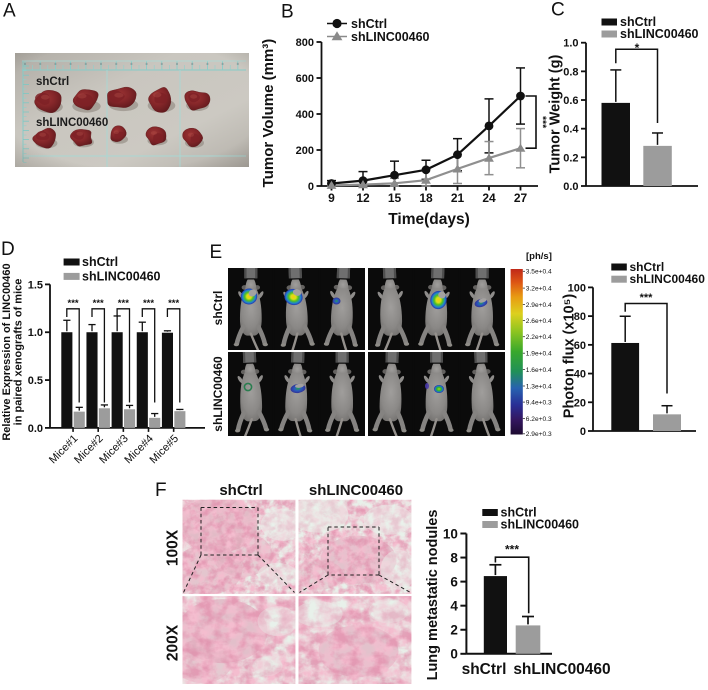 The width and height of the screenshot is (708, 690). What do you see at coordinates (35, 285) in the screenshot?
I see `svg-text: 1.5` at bounding box center [35, 285].